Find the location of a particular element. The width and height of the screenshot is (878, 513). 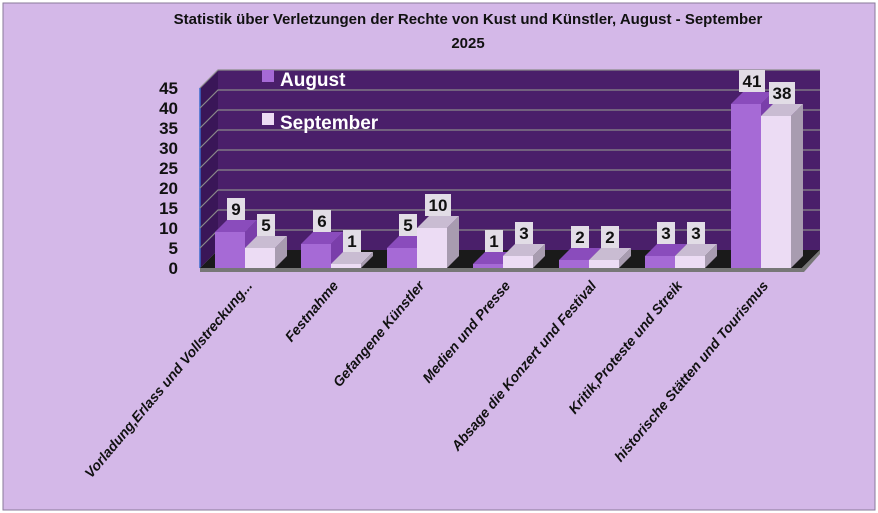

y-tick-label: 45 is located at coordinates (168, 88).